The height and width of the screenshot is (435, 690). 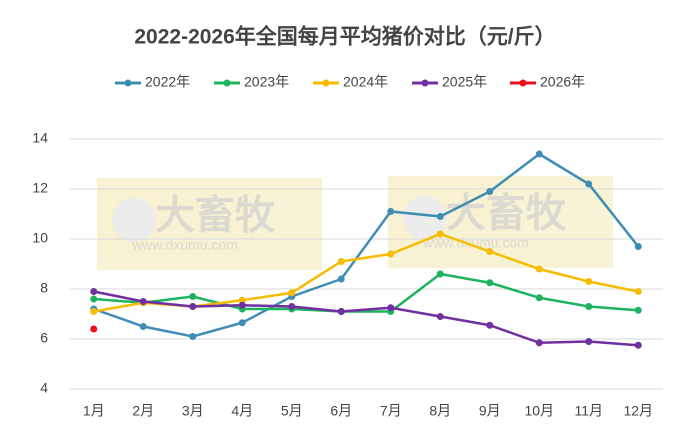 What do you see at coordinates (44, 288) in the screenshot?
I see `y-tick-label: 8` at bounding box center [44, 288].